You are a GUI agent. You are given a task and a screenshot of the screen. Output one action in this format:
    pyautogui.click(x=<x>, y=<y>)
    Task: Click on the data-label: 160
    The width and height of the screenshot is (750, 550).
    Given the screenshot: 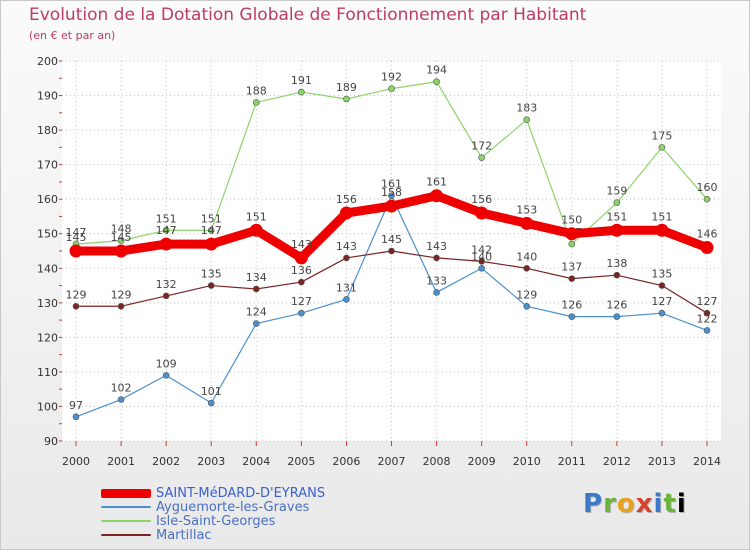 What is the action you would take?
    pyautogui.click(x=707, y=187)
    